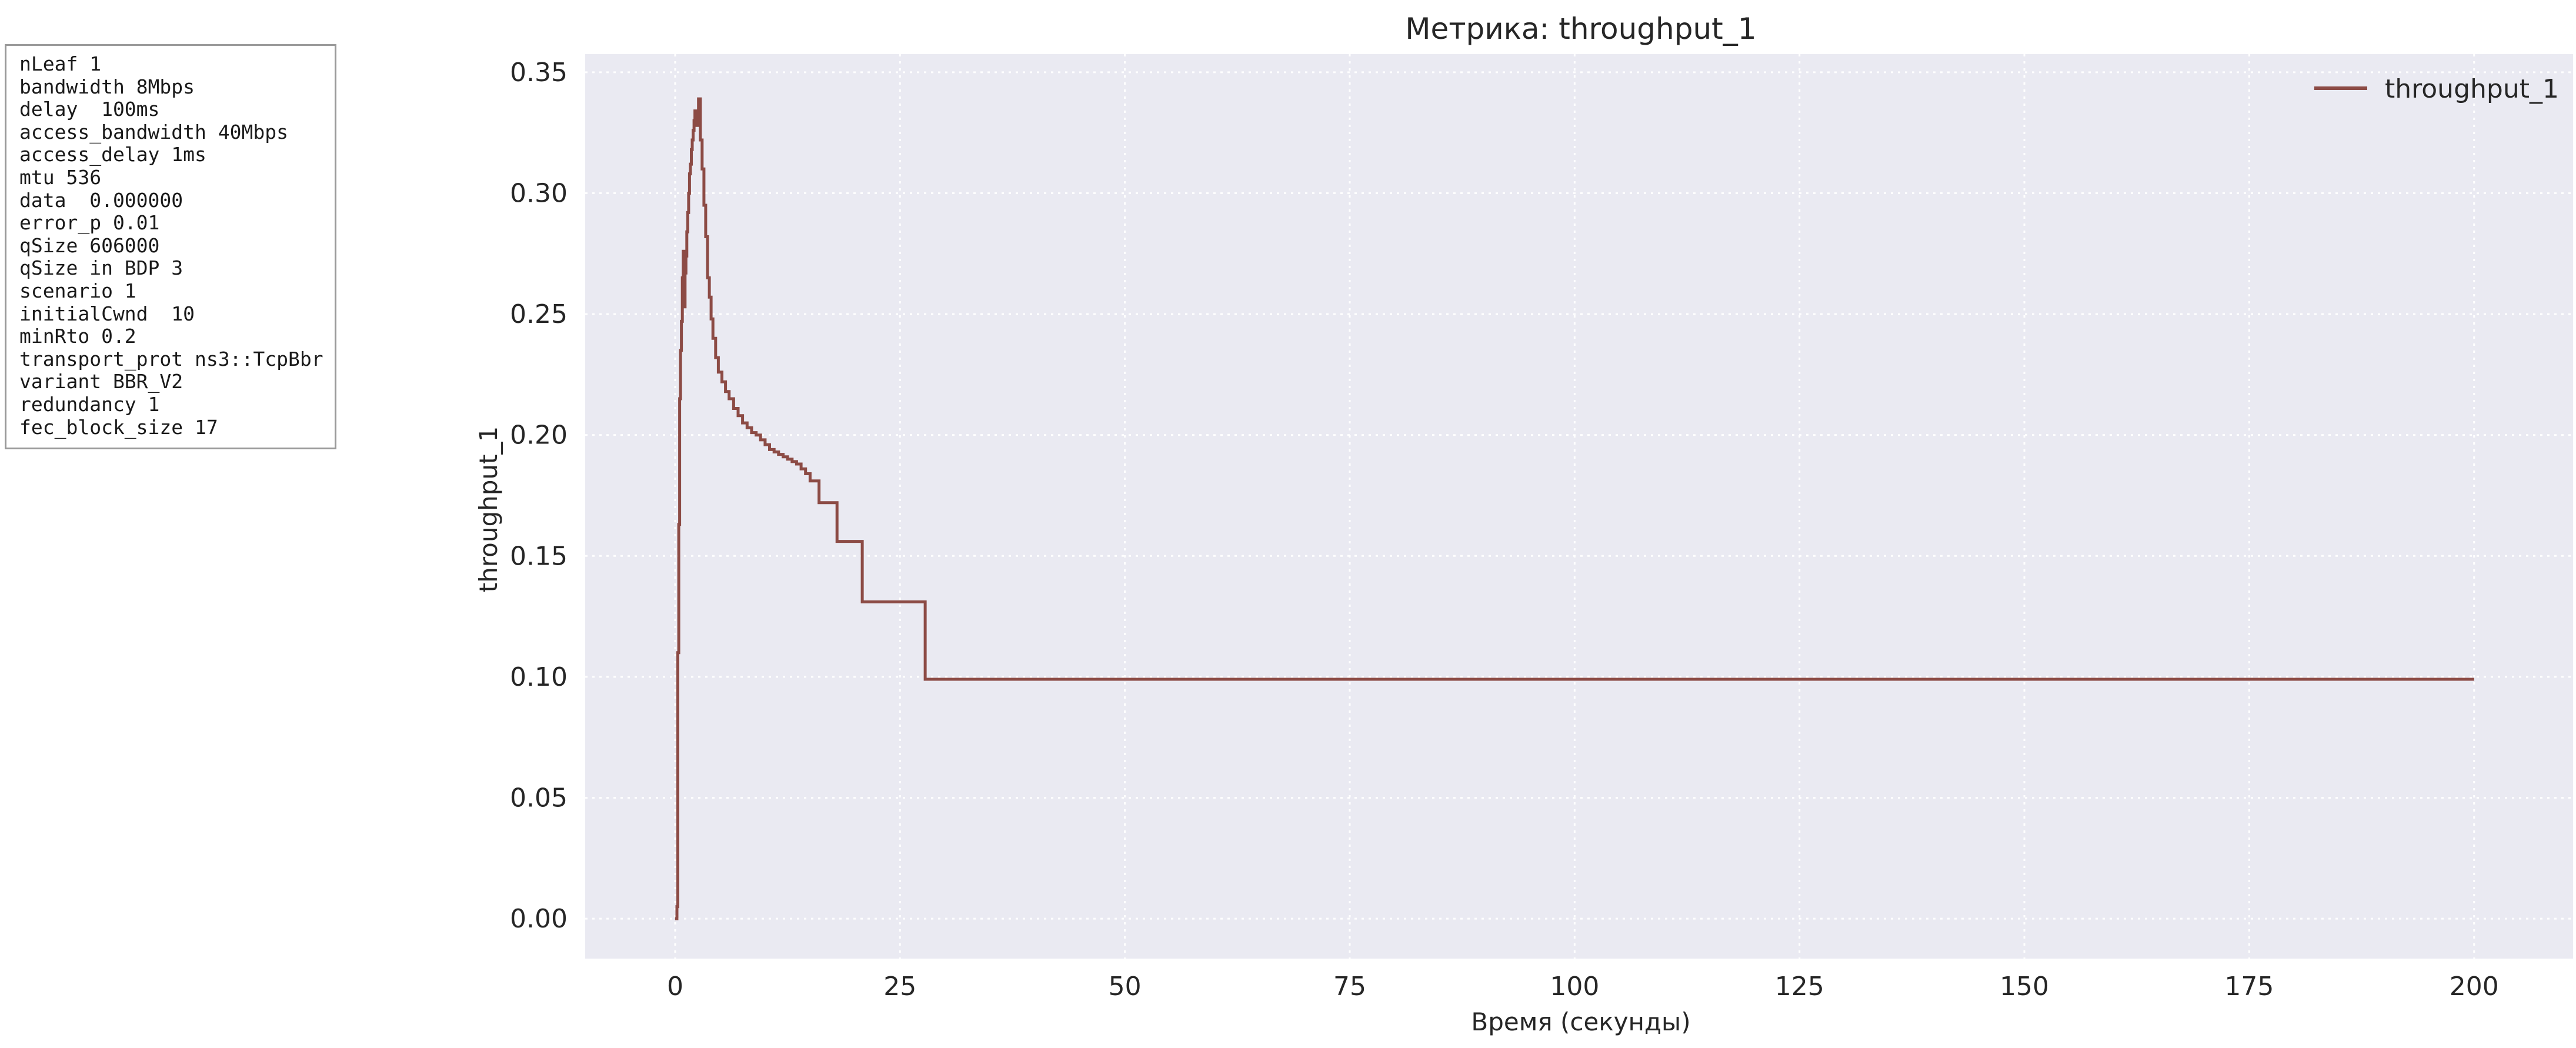 The image size is (2576, 1048). What do you see at coordinates (171, 359) in the screenshot?
I see `param-line: transport_prot ns3::TcpBbr` at bounding box center [171, 359].